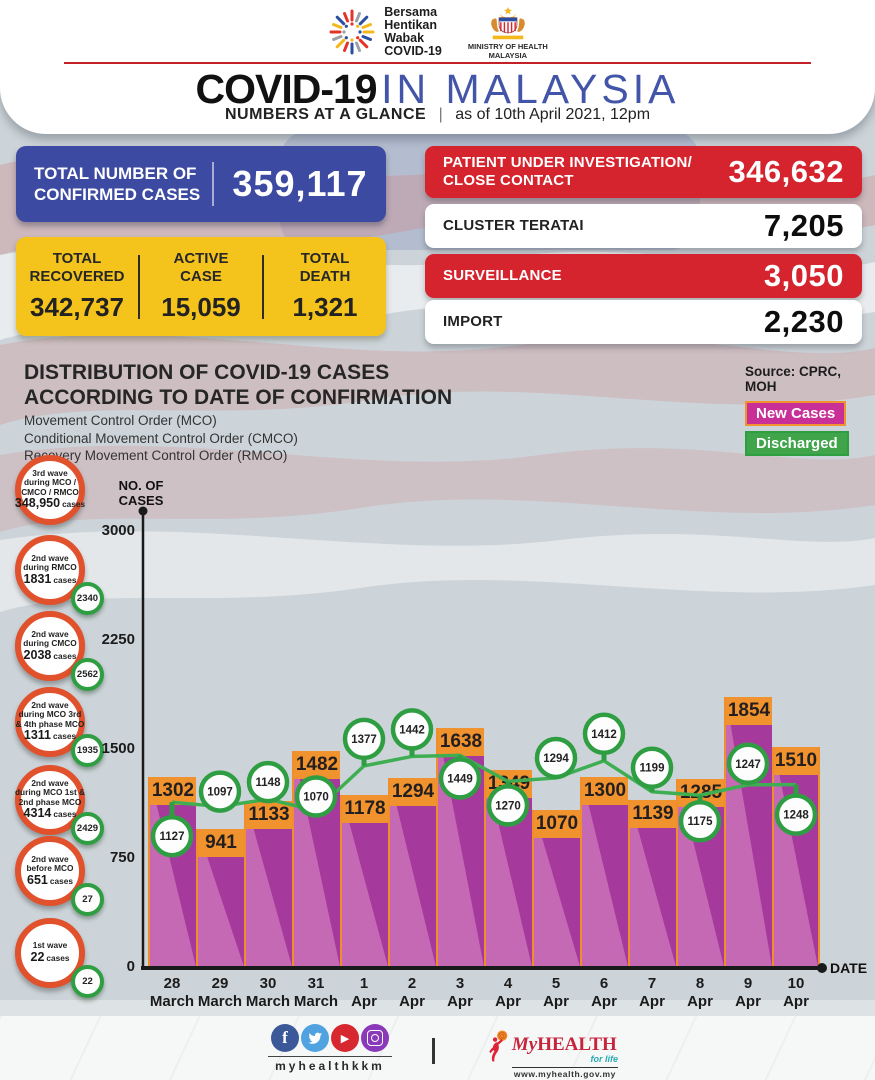 The image size is (875, 1080). I want to click on header-band: Bersama Hentikan Wabak COVID-19, so click(437, 67).